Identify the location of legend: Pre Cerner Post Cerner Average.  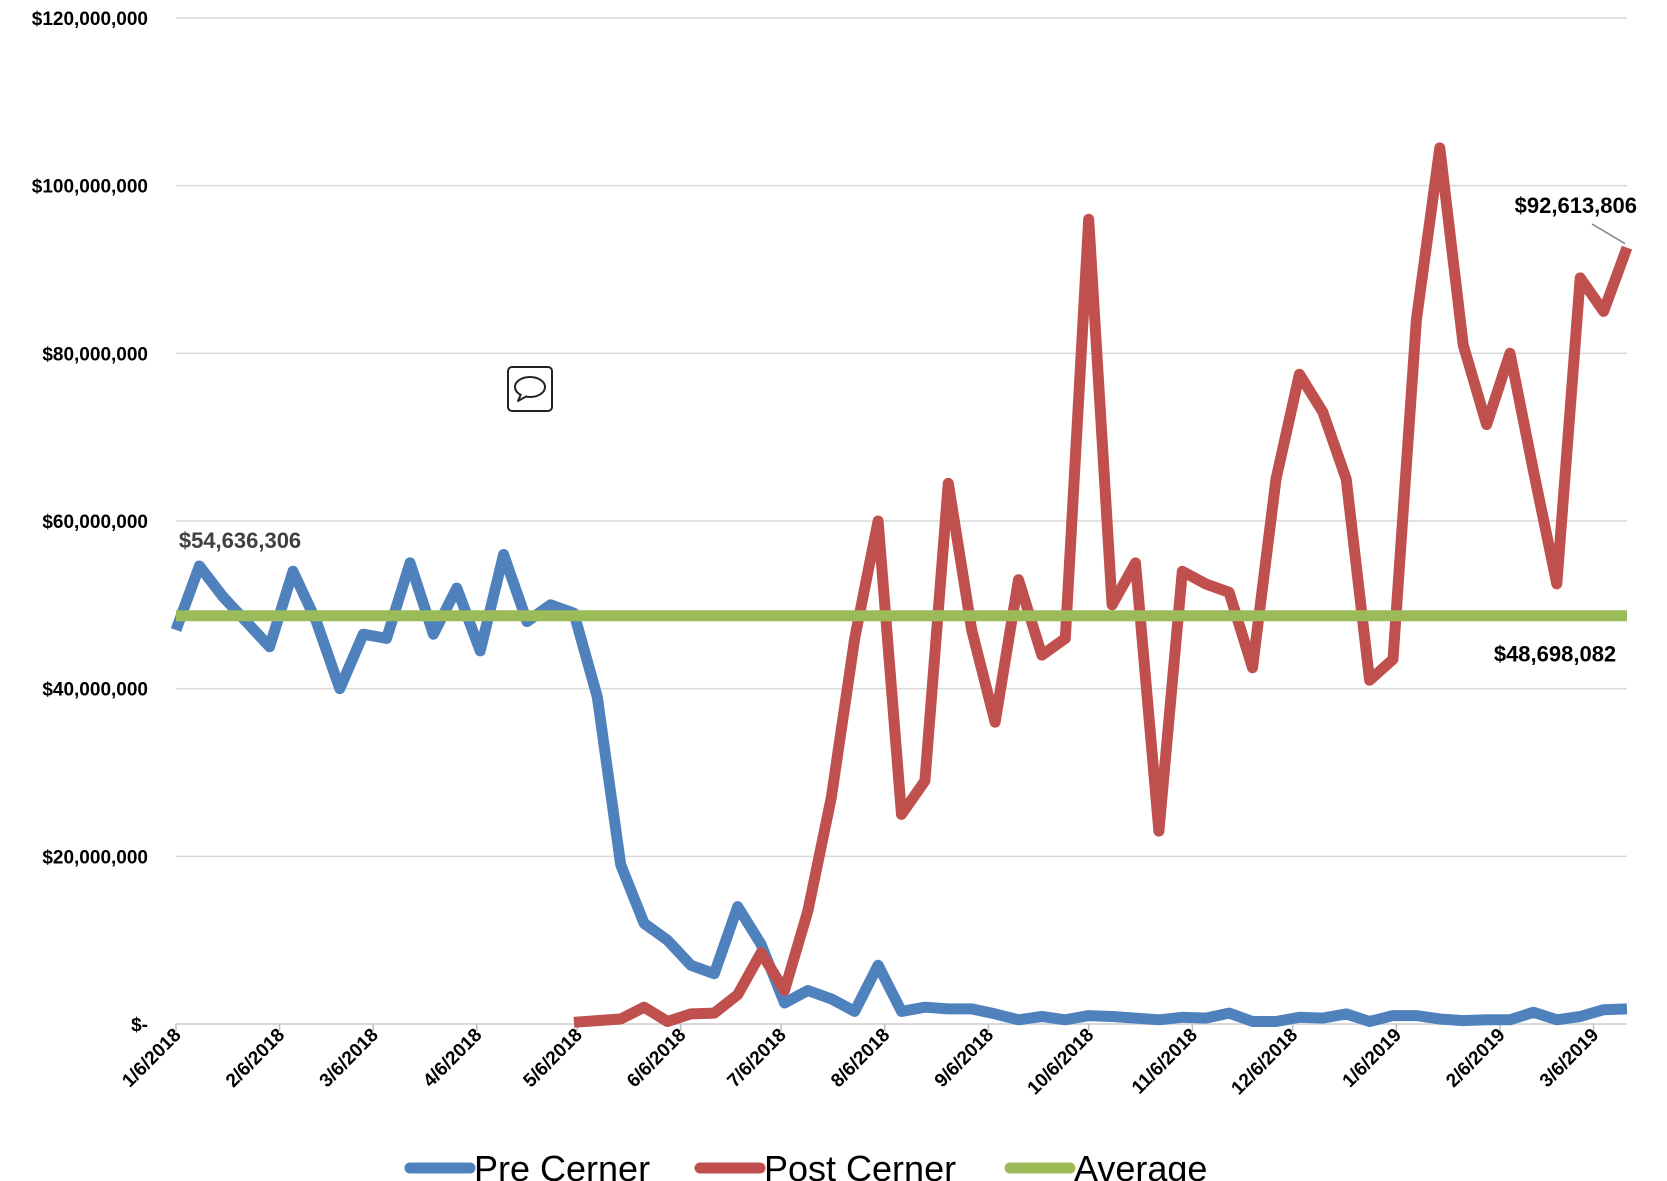
(805, 1164).